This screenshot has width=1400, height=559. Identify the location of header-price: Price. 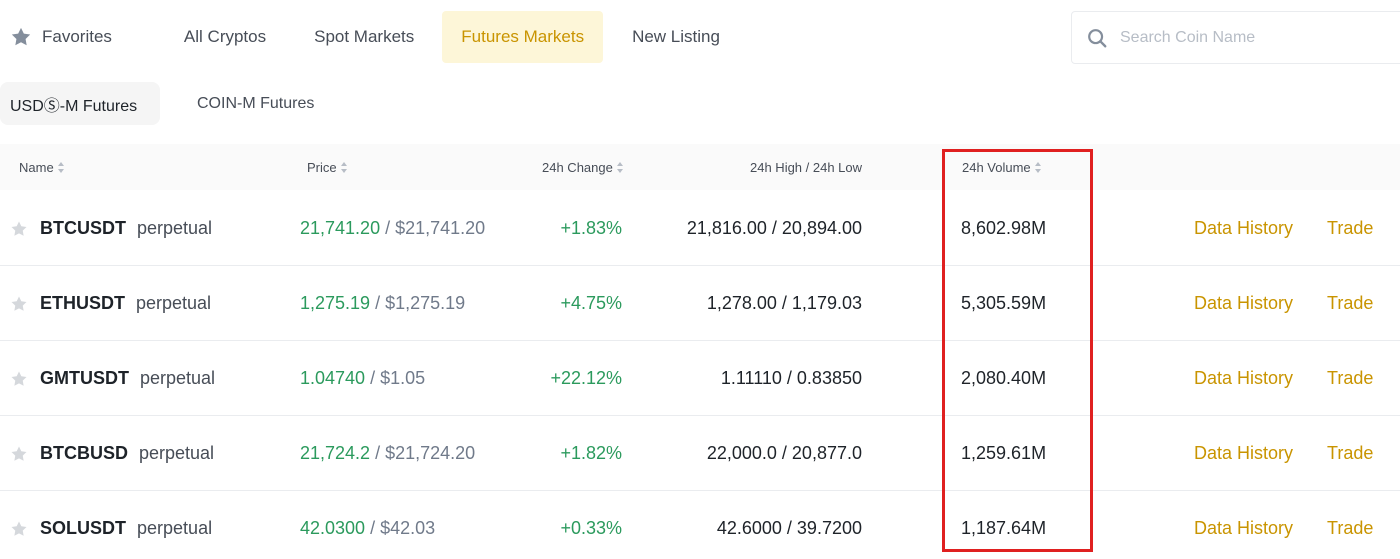
(327, 167).